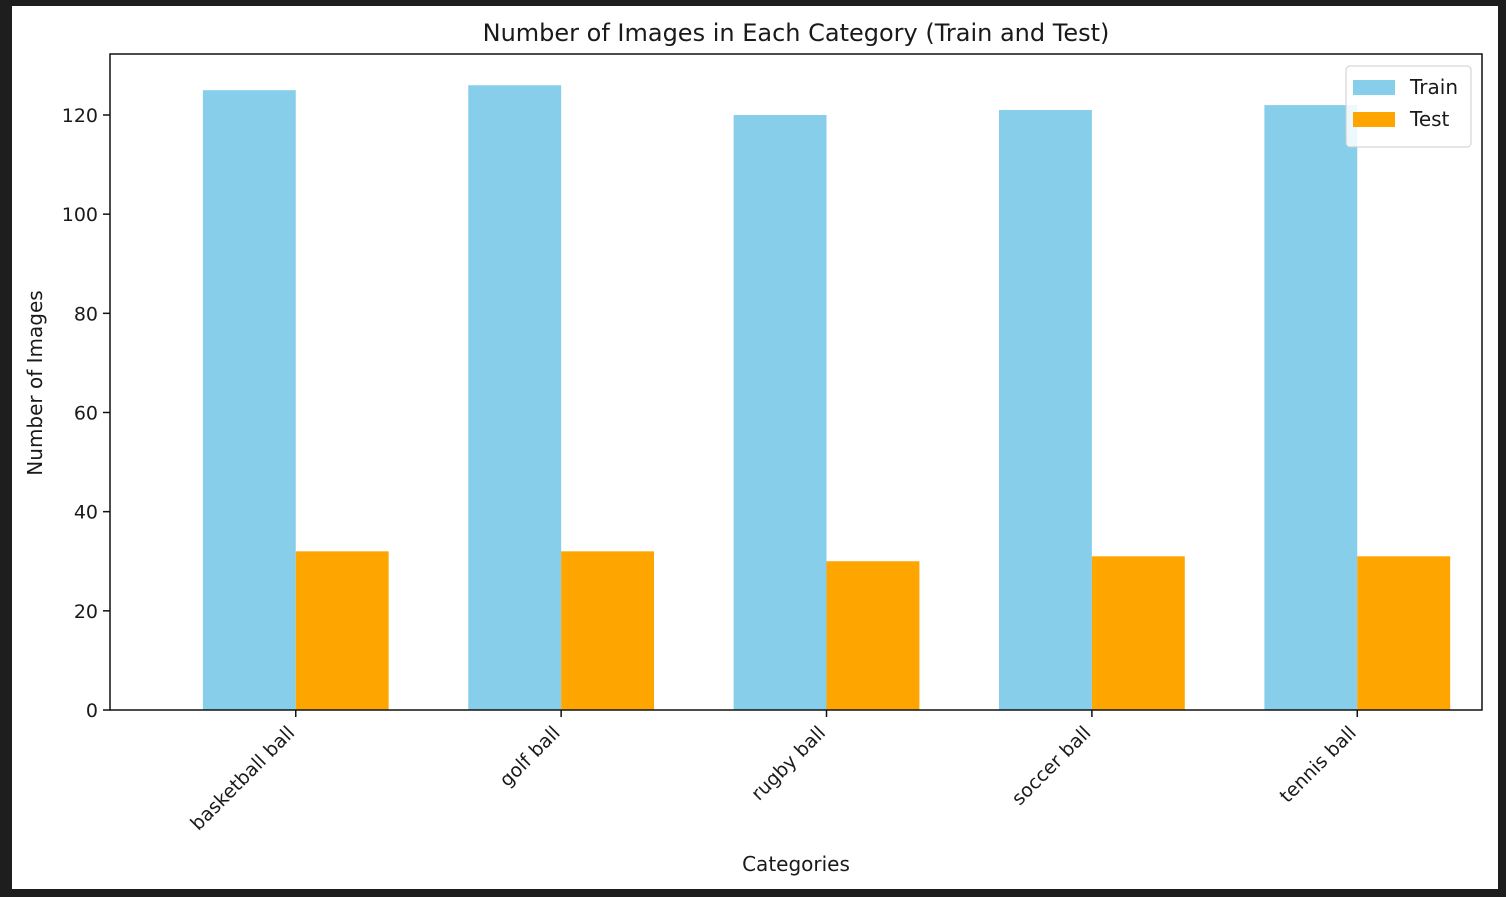 The height and width of the screenshot is (897, 1506). I want to click on y-tick-label: 40, so click(86, 513).